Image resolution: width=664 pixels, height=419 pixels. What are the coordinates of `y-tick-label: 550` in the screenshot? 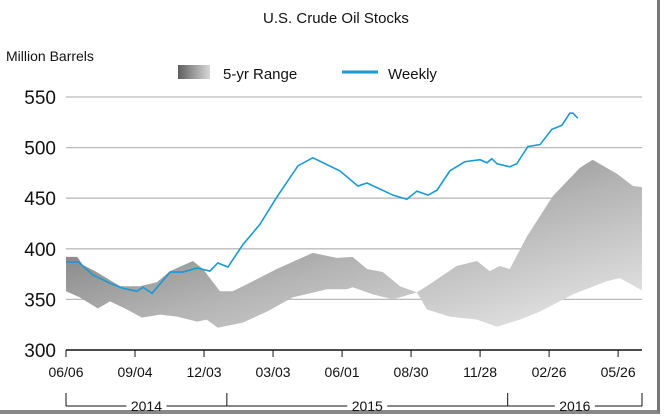 It's located at (40, 98).